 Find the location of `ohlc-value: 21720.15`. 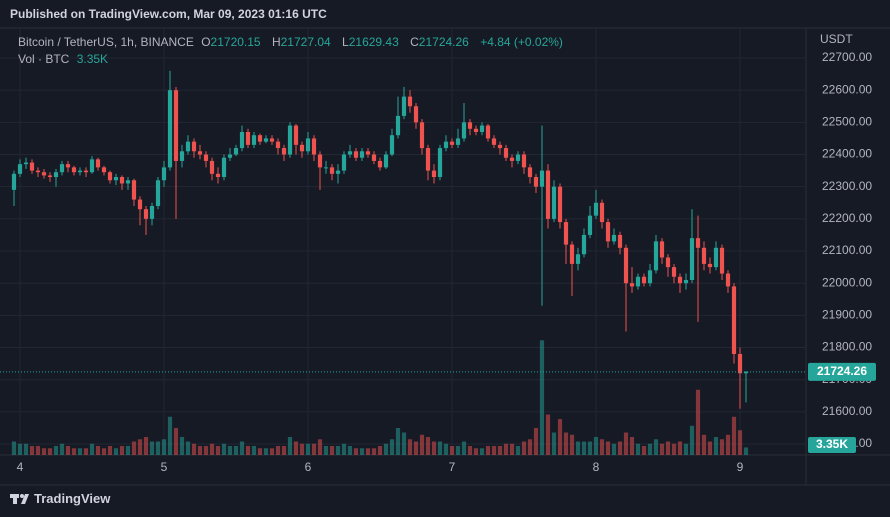

ohlc-value: 21720.15 is located at coordinates (235, 42).